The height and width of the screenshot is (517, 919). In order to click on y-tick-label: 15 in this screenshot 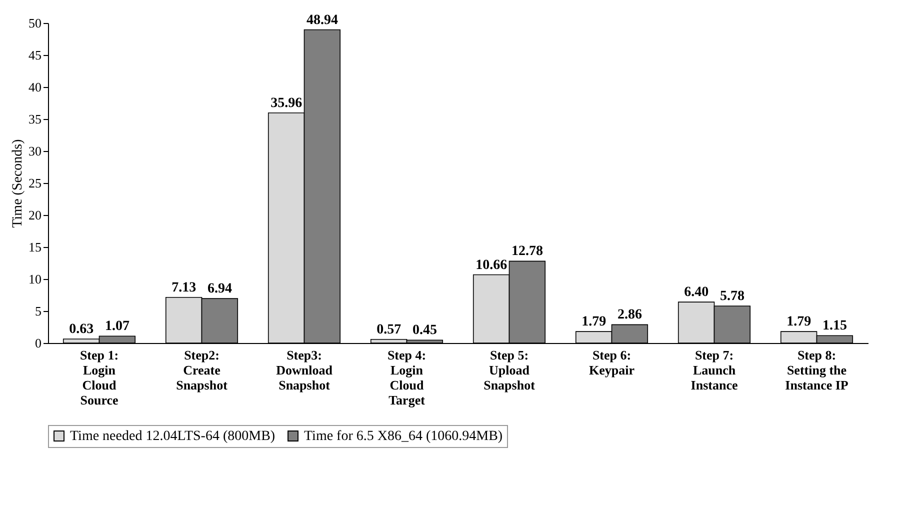, I will do `click(35, 247)`.